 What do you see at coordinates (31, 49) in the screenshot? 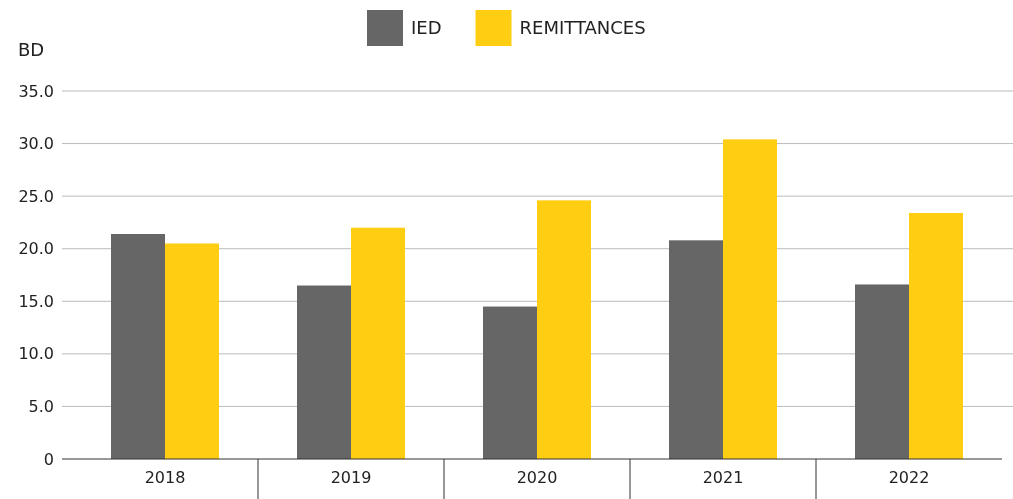
I see `y-axis-title: BD` at bounding box center [31, 49].